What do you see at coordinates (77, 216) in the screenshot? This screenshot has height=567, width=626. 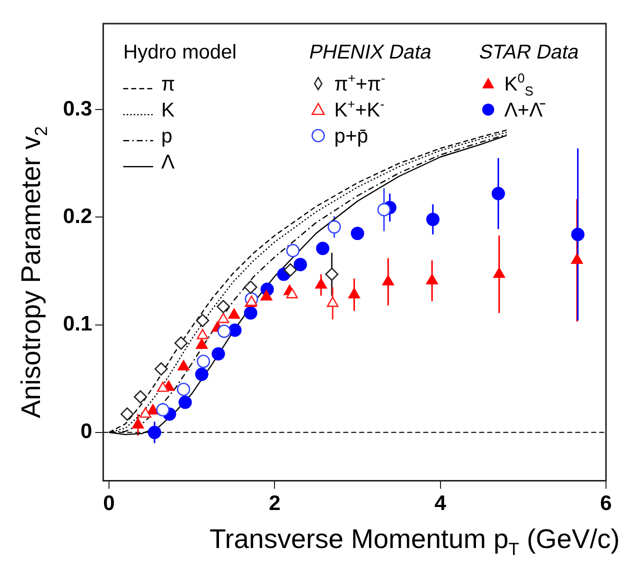 I see `y-tick-label: 0.2` at bounding box center [77, 216].